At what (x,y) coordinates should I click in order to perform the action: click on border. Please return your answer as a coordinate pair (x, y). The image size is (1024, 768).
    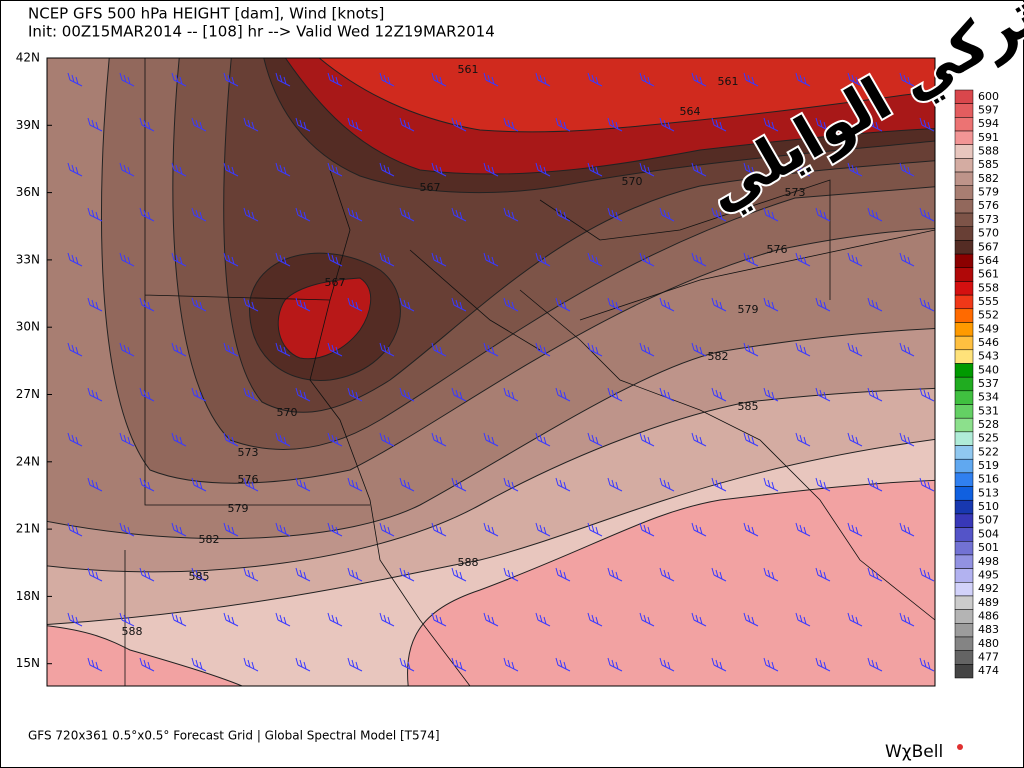
    Looking at the image, I should click on (737, 250).